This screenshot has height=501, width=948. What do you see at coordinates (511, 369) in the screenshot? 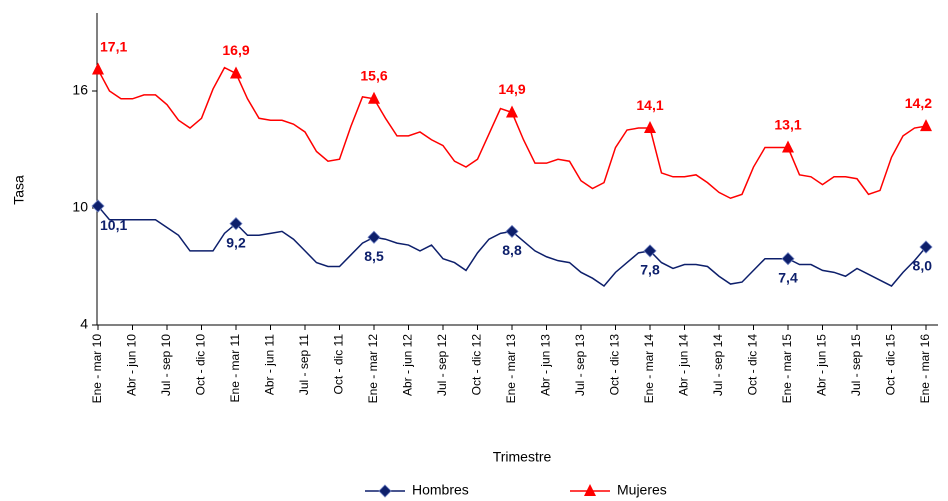
I see `x-tick-label: Ene - mar 13` at bounding box center [511, 369].